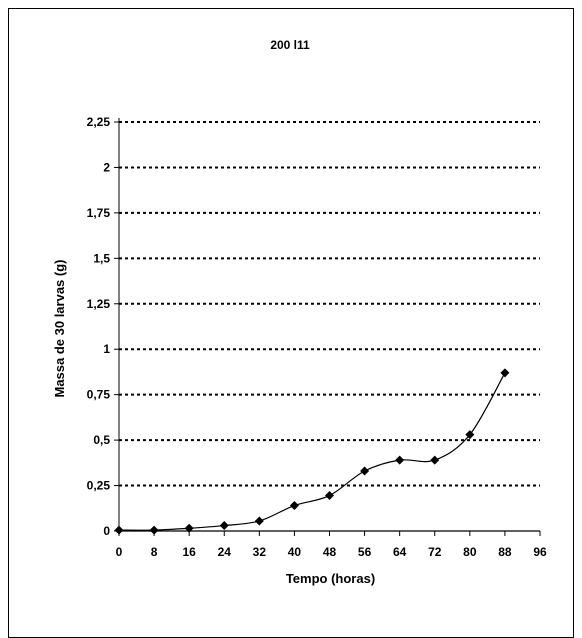 Image resolution: width=582 pixels, height=638 pixels. I want to click on x-tick-label-7: 56, so click(365, 552).